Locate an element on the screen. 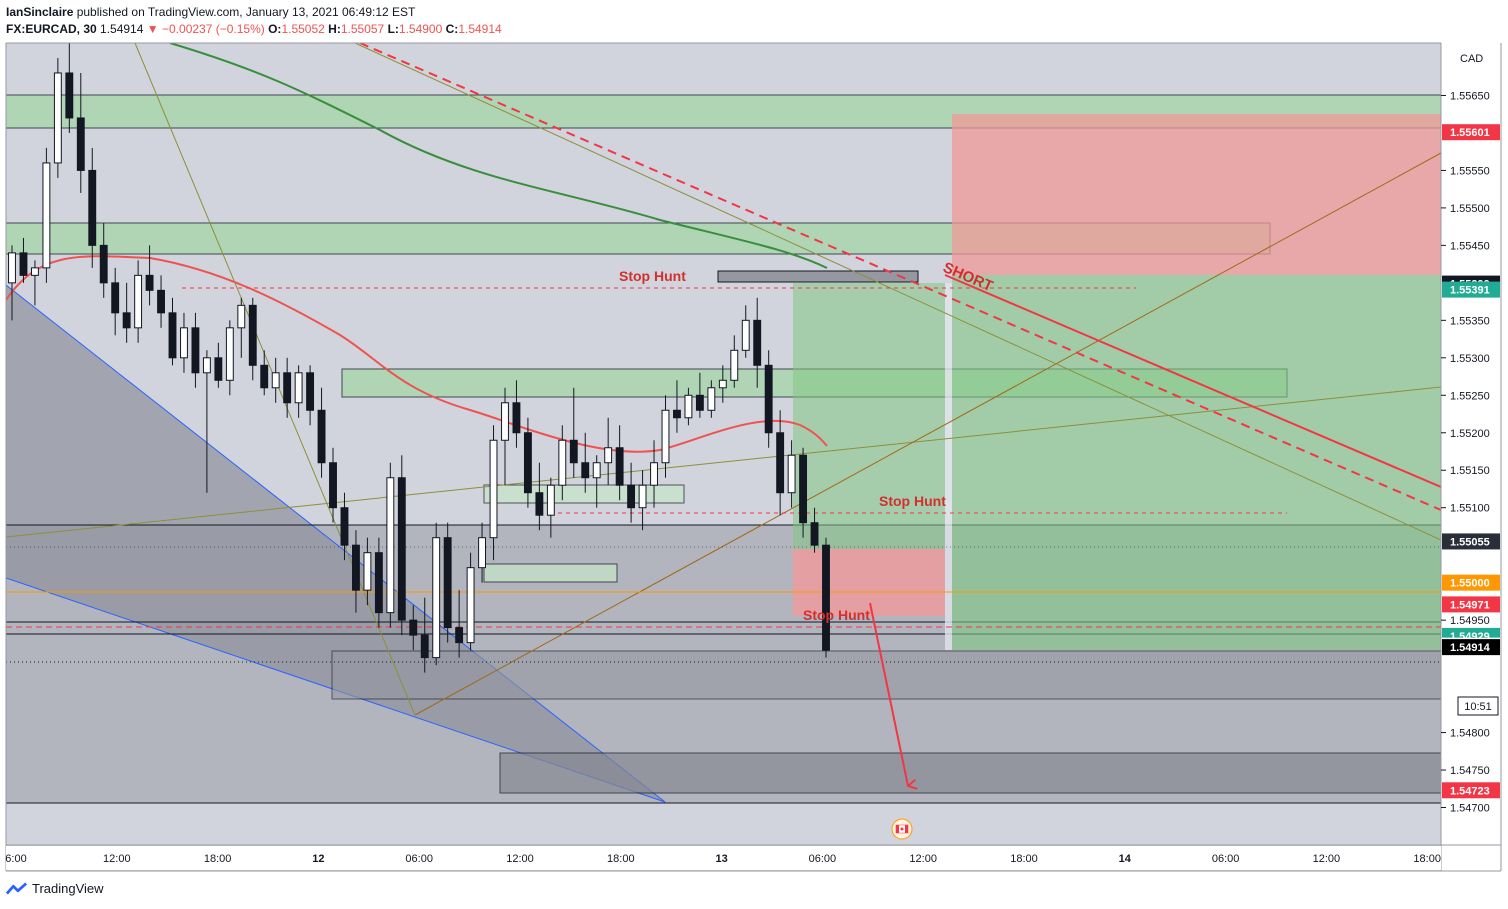 The width and height of the screenshot is (1508, 909). position-gap is located at coordinates (948, 466).